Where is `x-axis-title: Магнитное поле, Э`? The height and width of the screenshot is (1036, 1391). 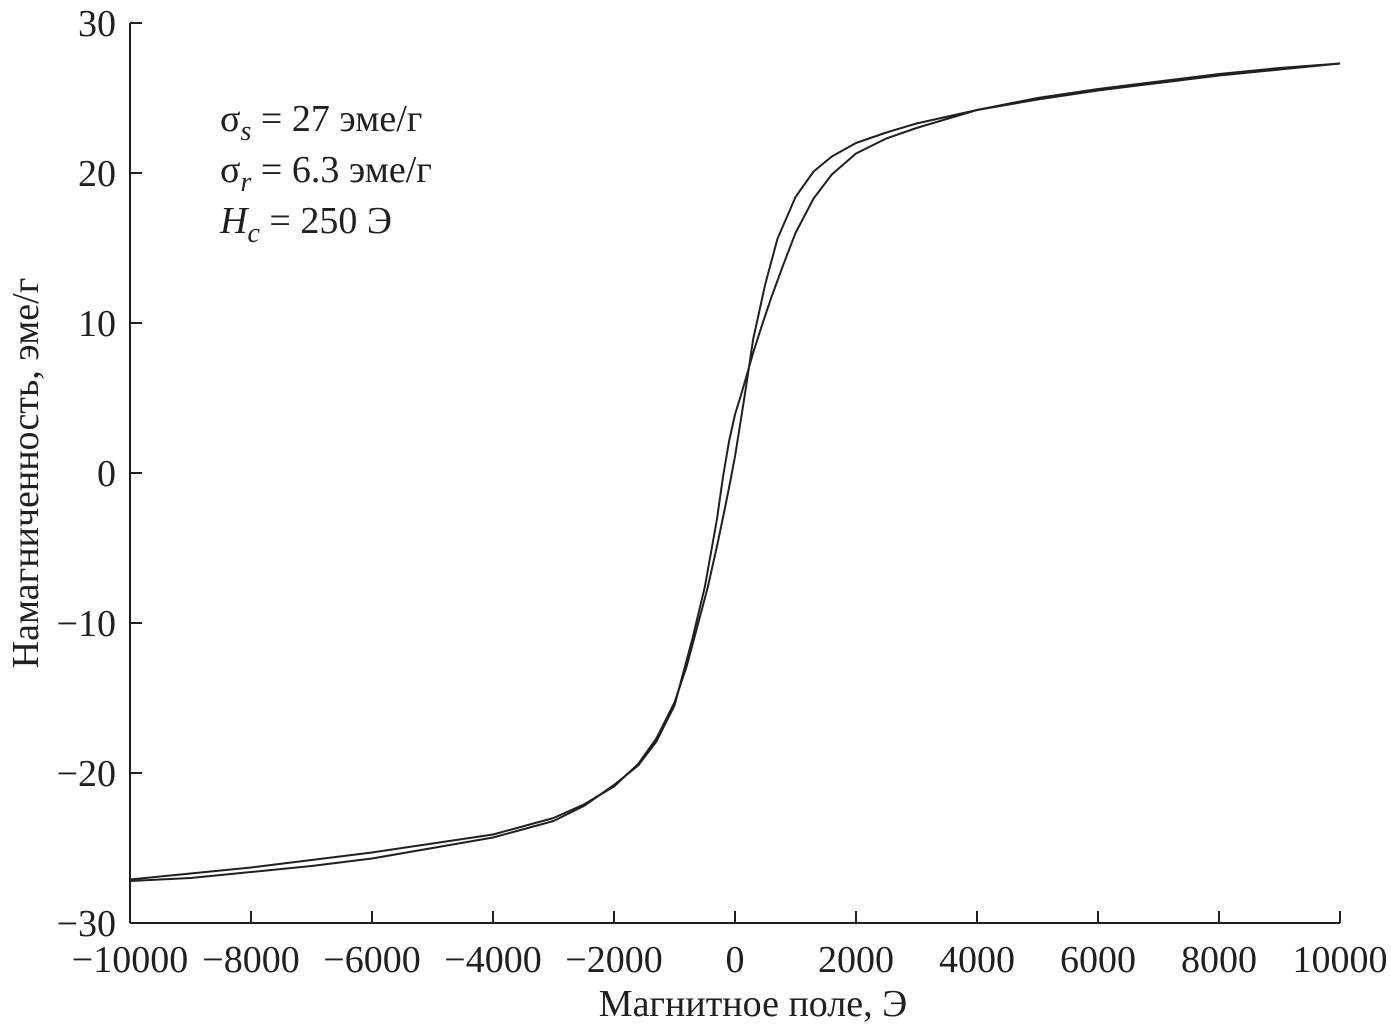 x-axis-title: Магнитное поле, Э is located at coordinates (753, 1004).